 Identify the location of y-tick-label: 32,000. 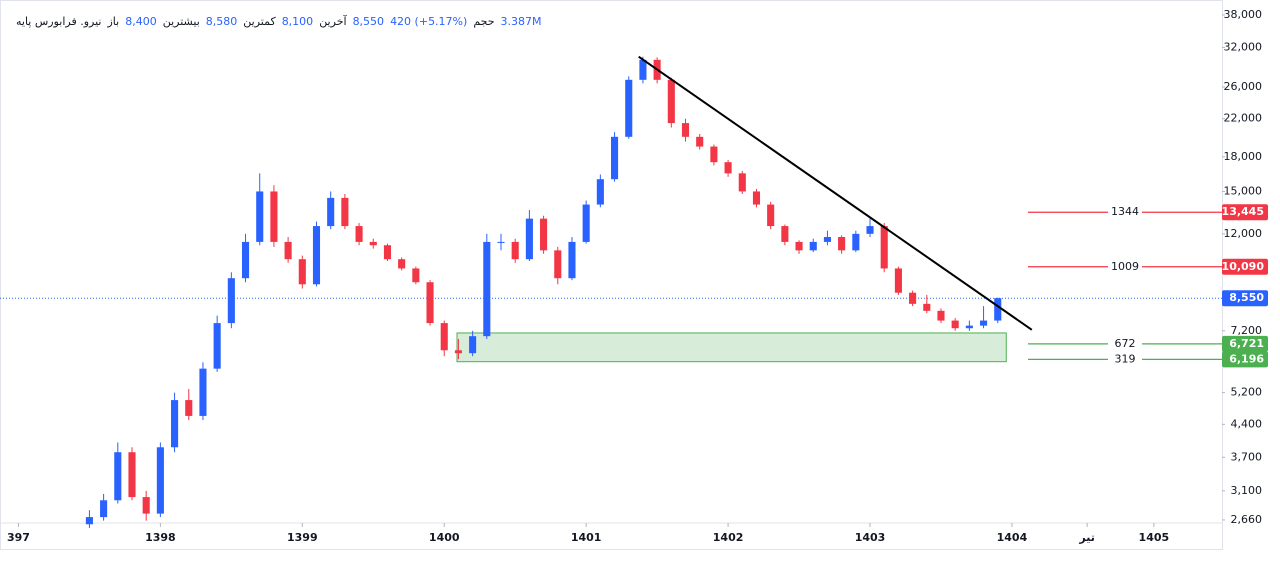
(1243, 47).